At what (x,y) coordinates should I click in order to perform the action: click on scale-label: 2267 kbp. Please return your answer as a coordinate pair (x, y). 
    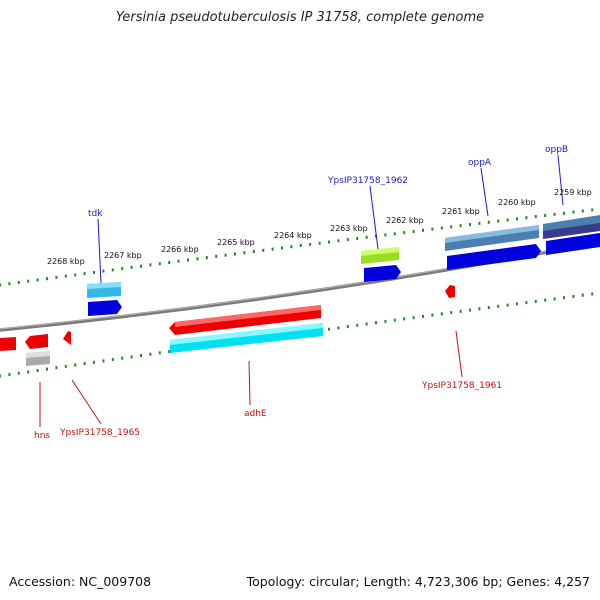
    Looking at the image, I should click on (123, 255).